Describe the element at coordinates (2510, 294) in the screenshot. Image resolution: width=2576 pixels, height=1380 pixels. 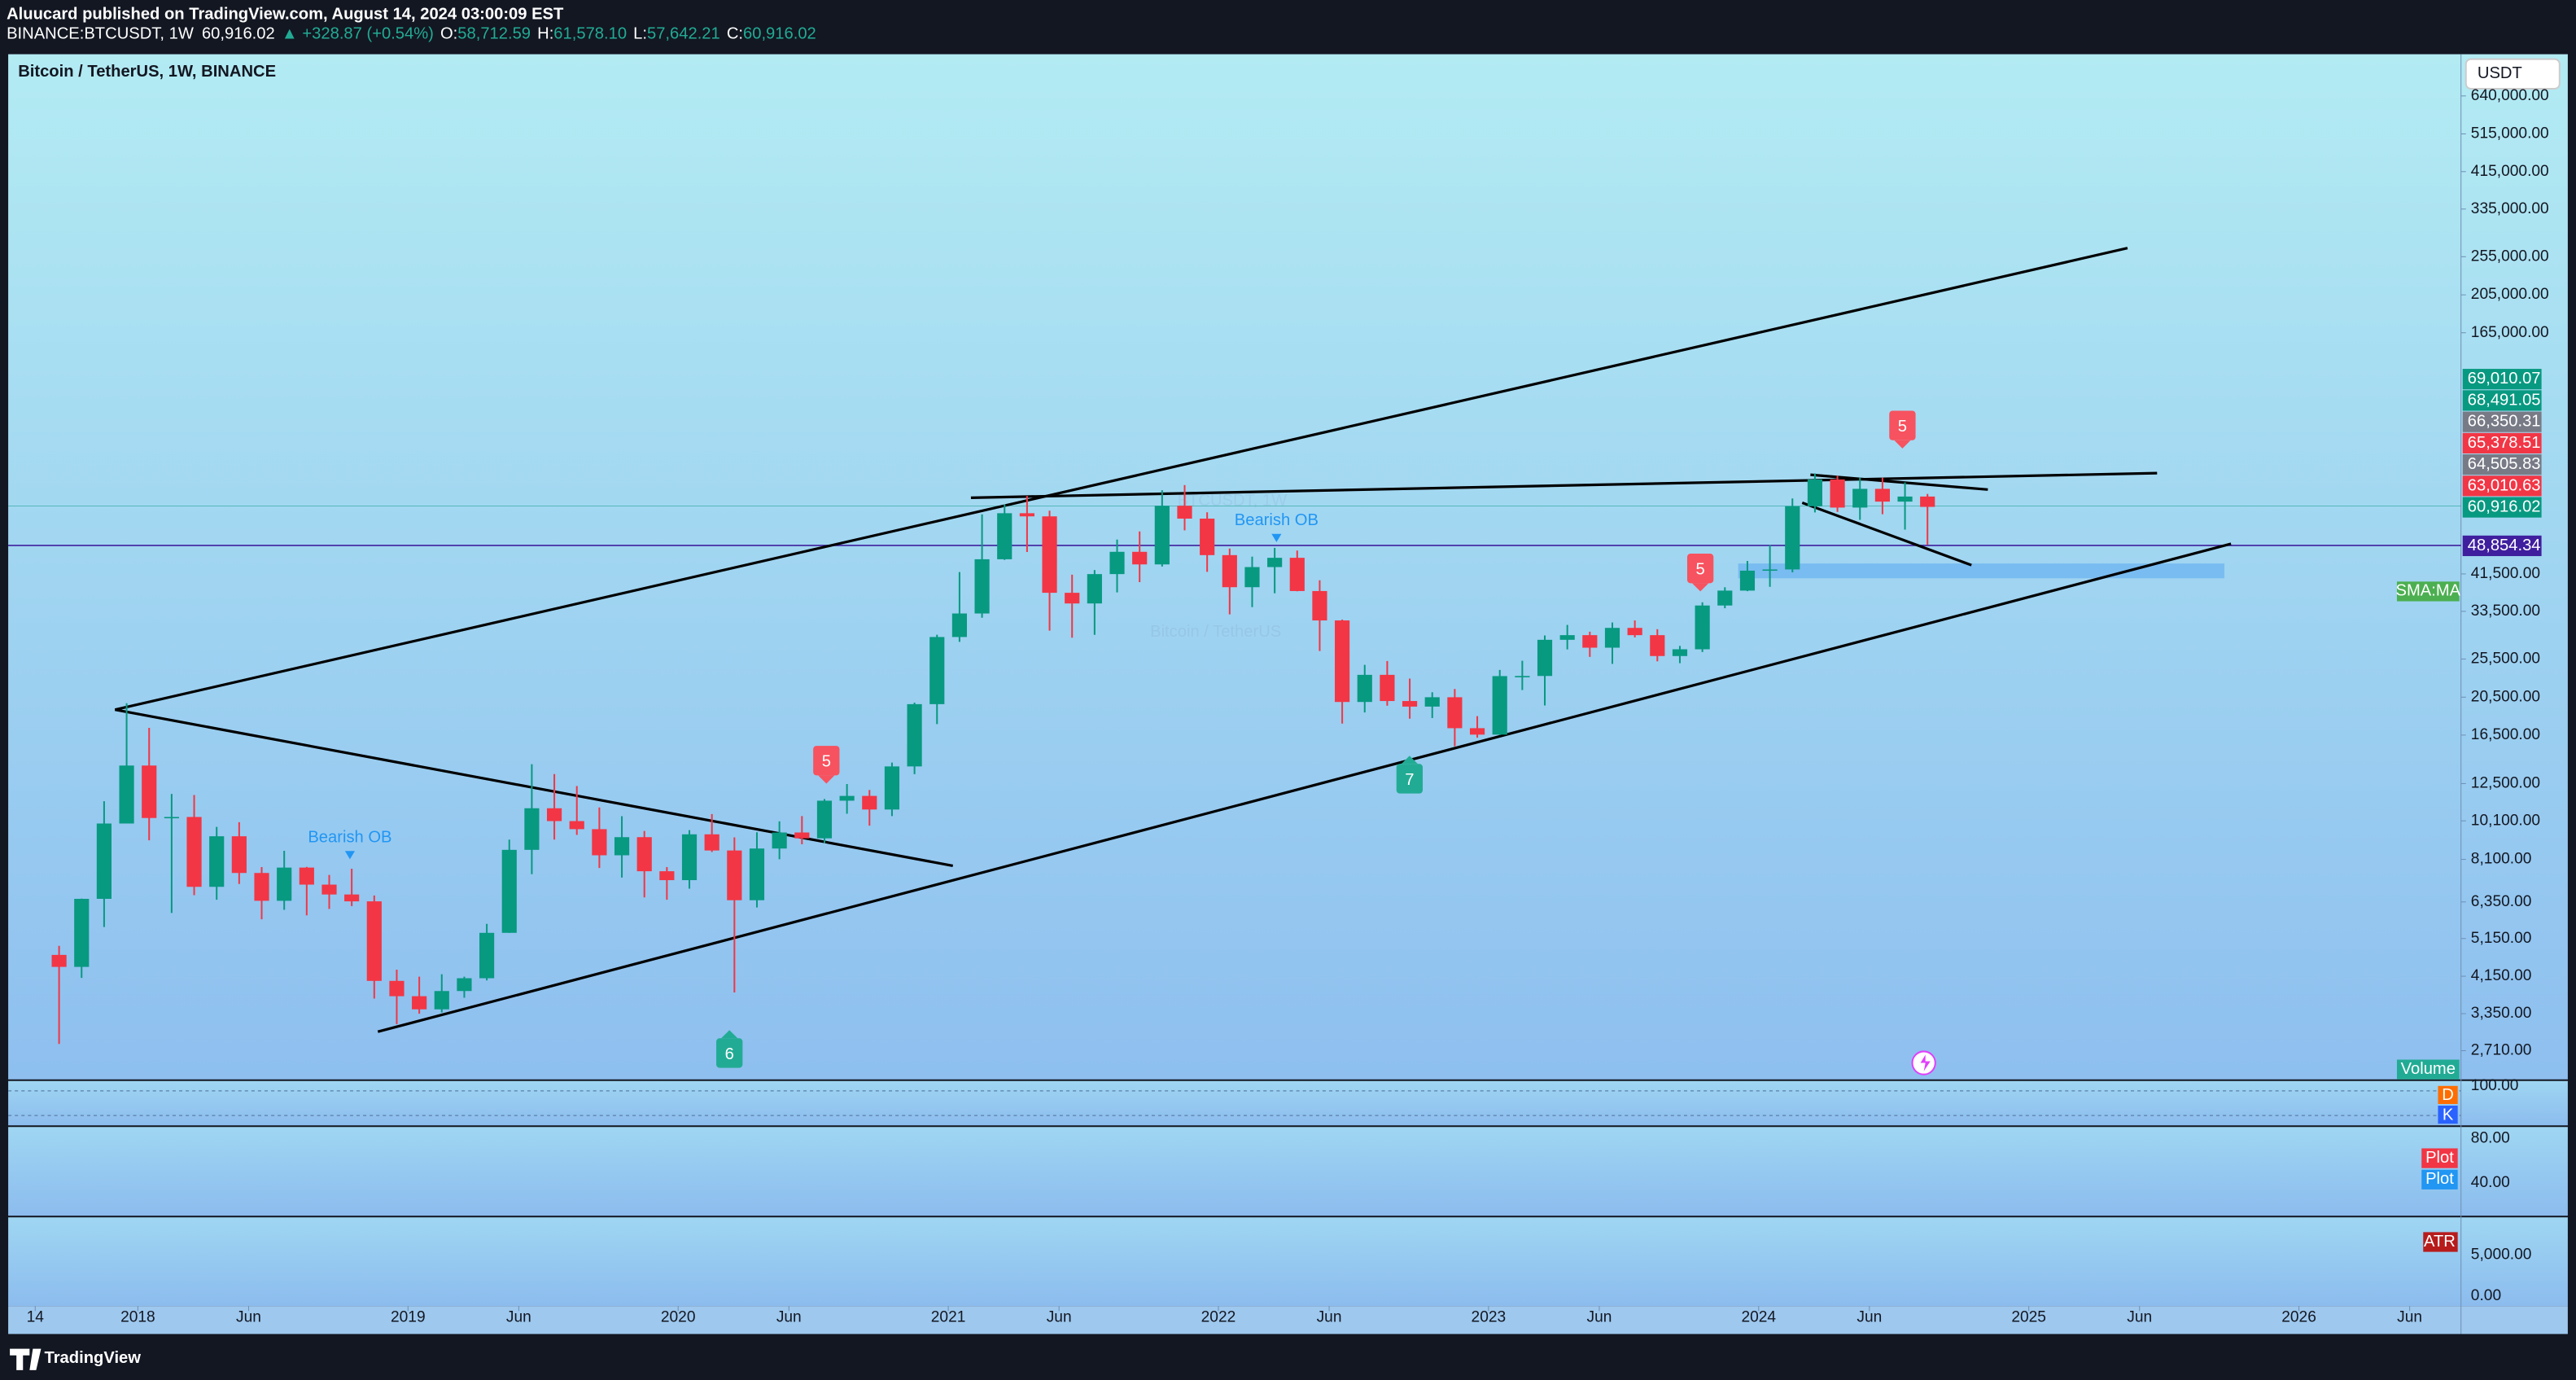
I see `y-tick-label: 205,000.00` at that location.